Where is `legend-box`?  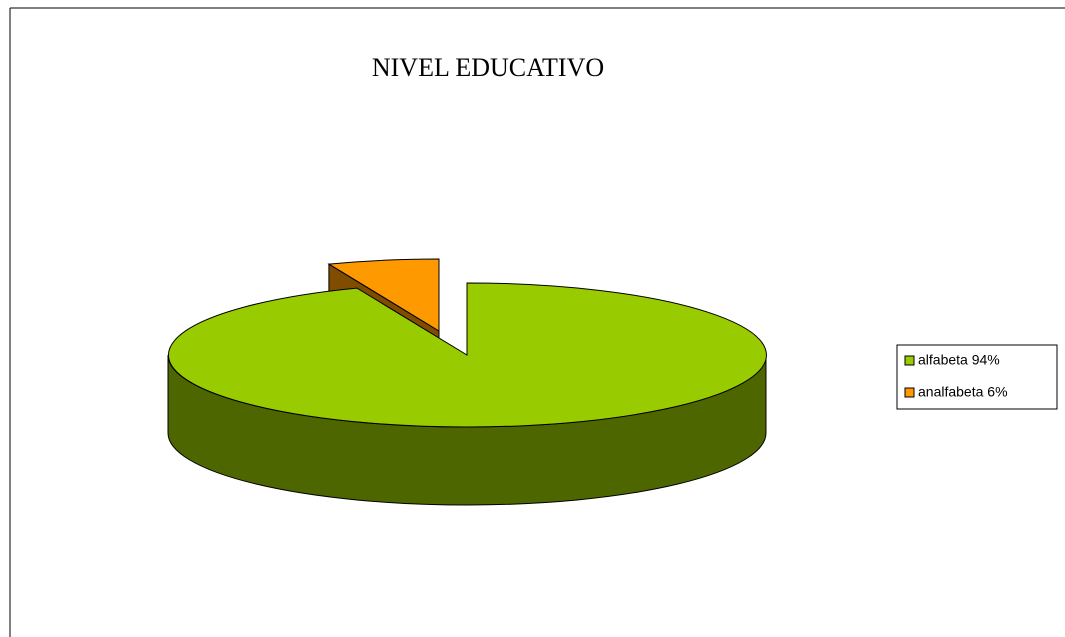 legend-box is located at coordinates (977, 377).